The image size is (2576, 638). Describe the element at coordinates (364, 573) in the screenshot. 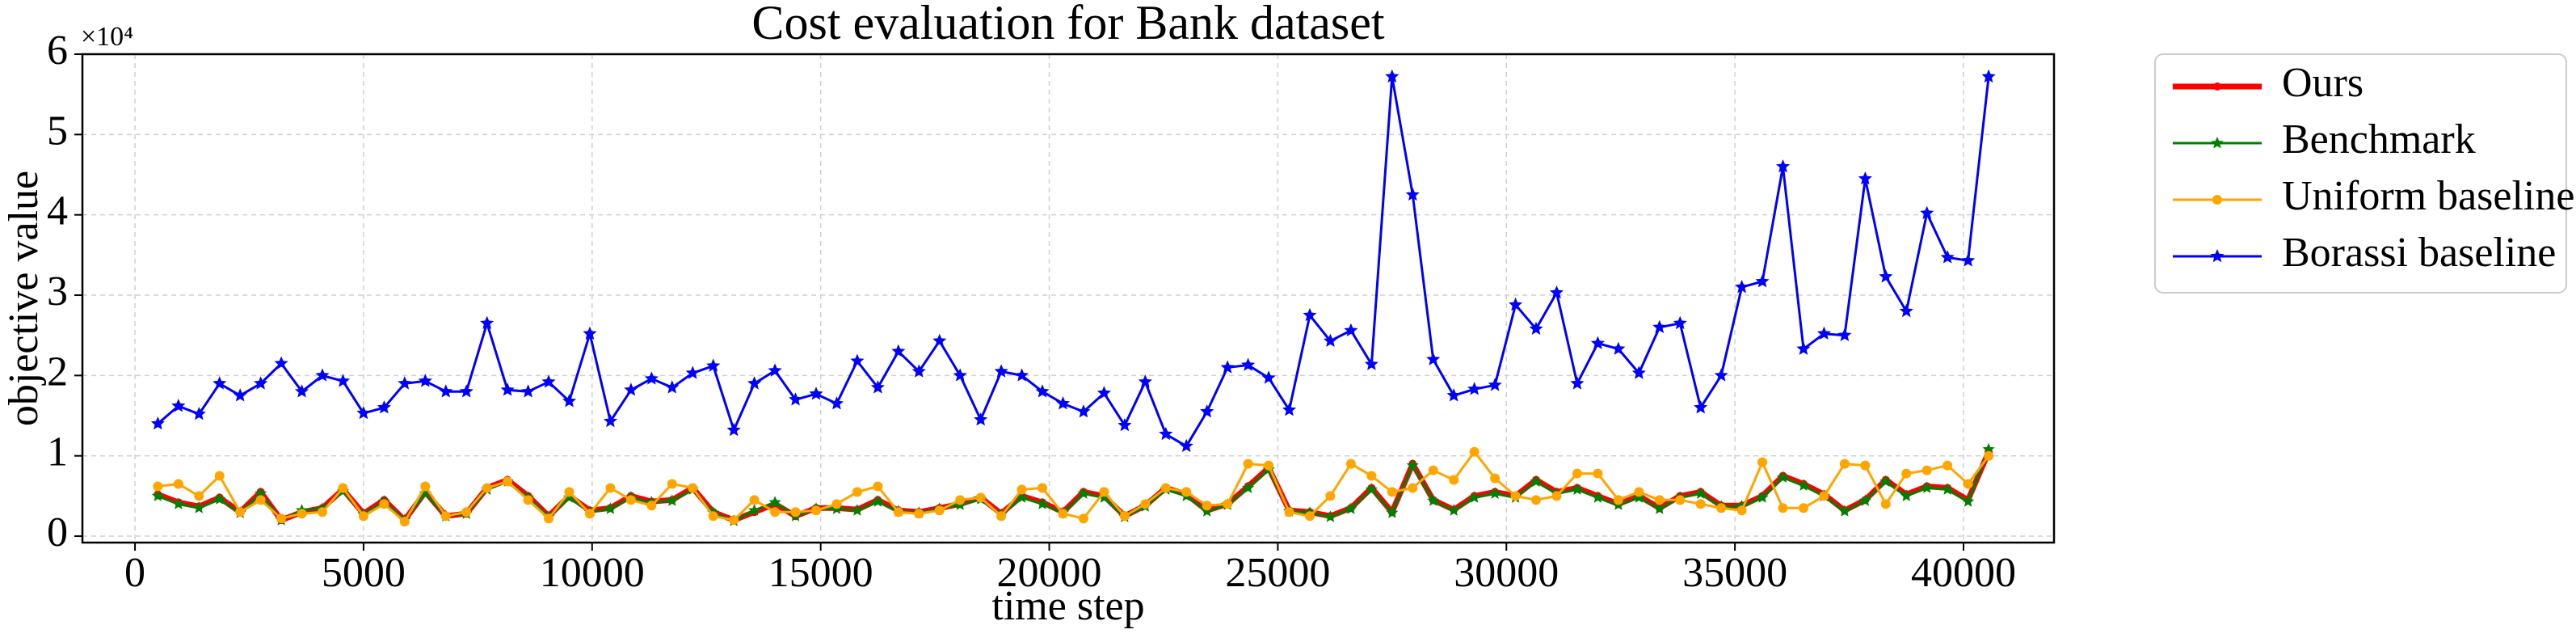

I see `x-tick-label: 5000` at that location.